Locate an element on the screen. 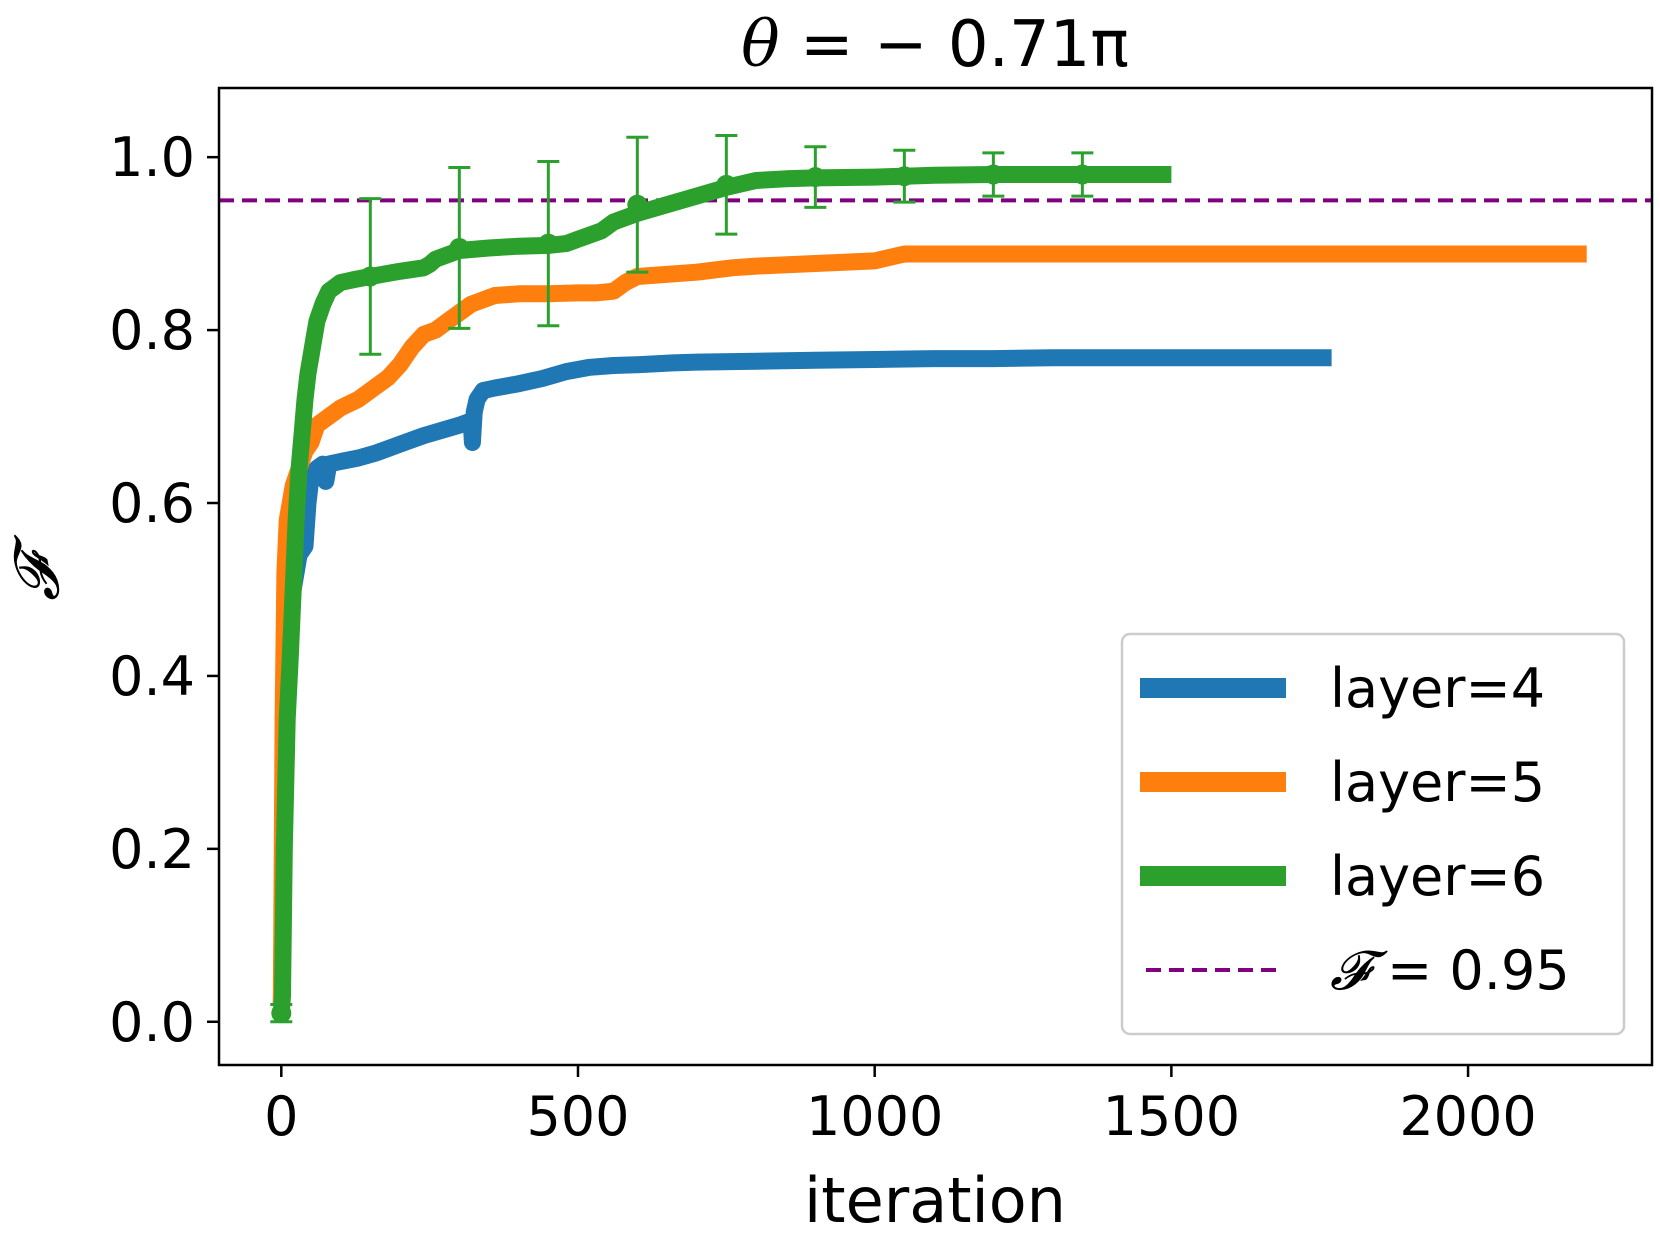 The height and width of the screenshot is (1245, 1660). title-value: = − 0.71π is located at coordinates (954, 45).